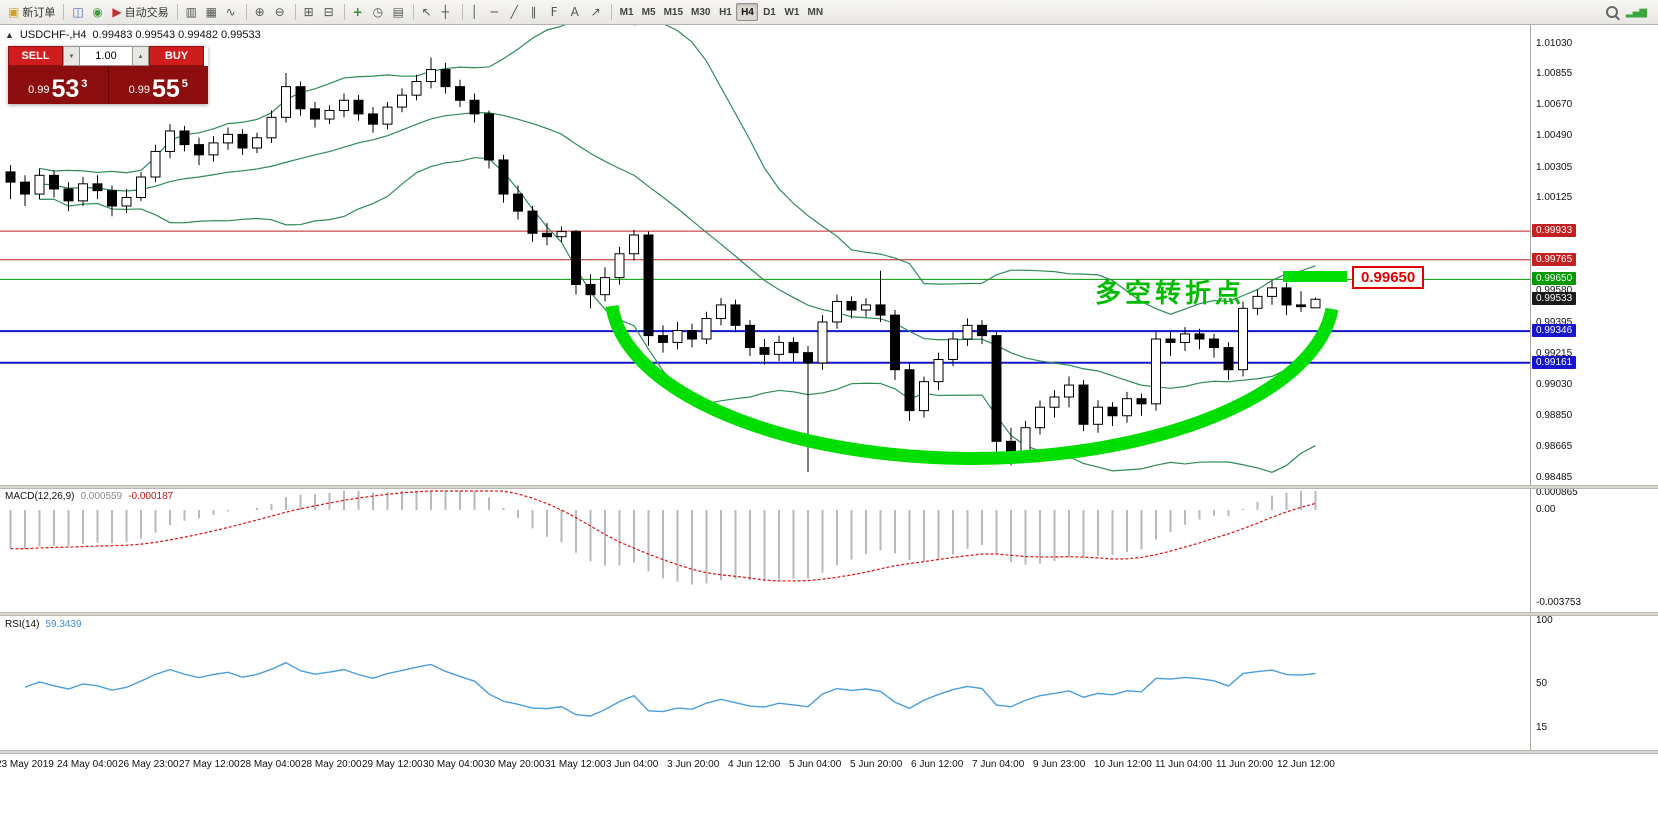 This screenshot has height=817, width=1658. I want to click on equidistant-channel-button: ∥, so click(537, 12).